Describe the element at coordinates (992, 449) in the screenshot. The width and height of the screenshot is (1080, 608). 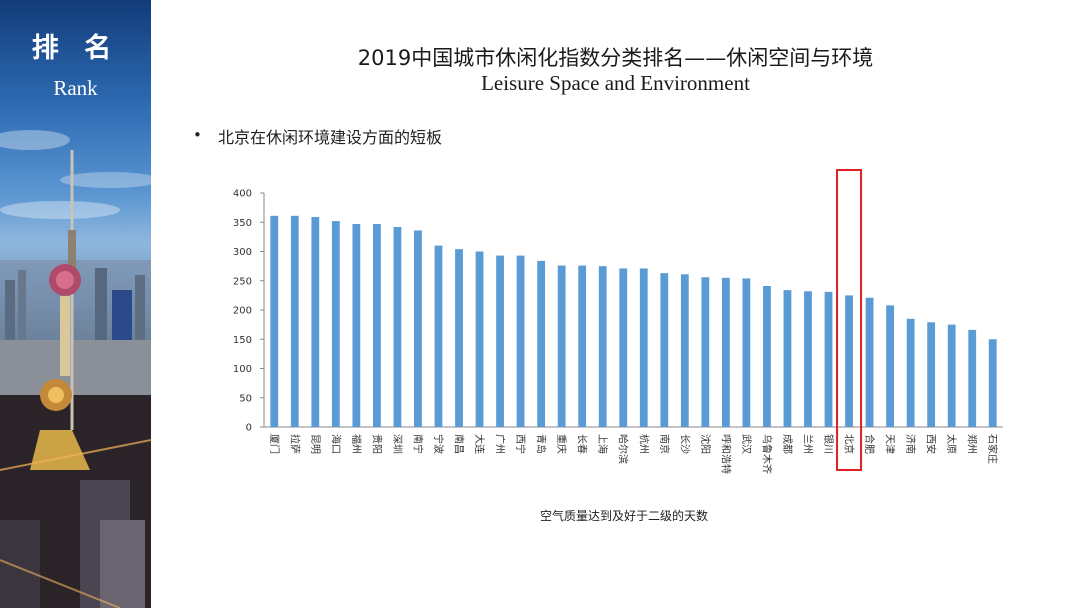
I see `x-tick-label: 石家庄` at that location.